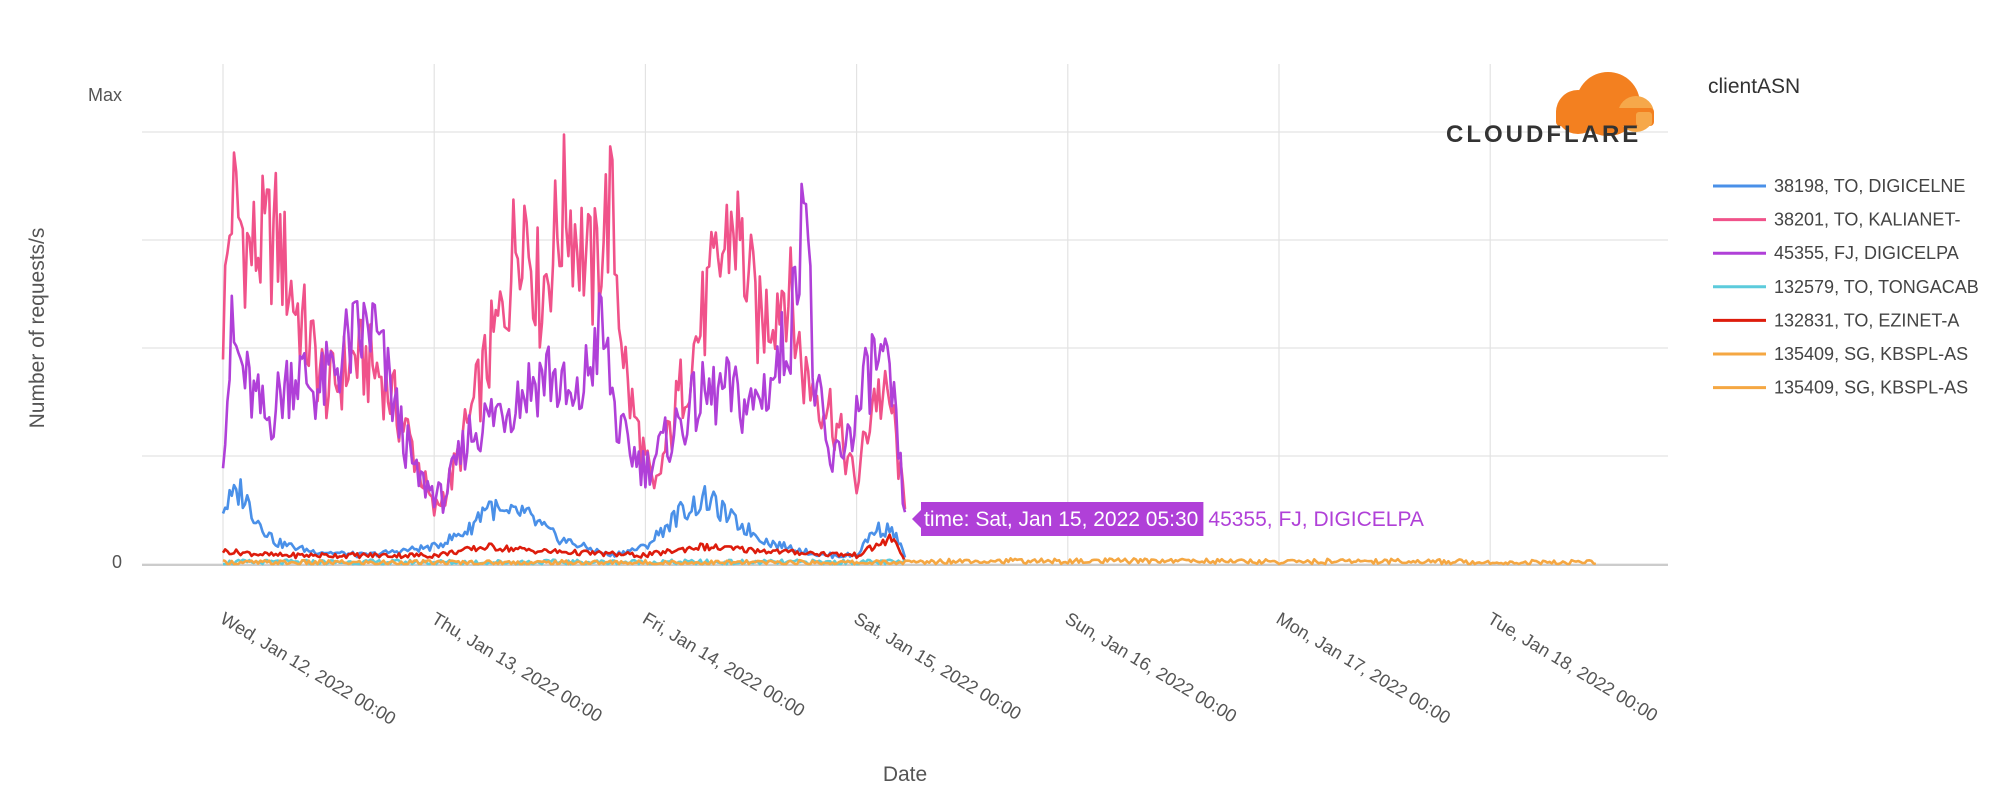 Image resolution: width=1999 pixels, height=801 pixels. Describe the element at coordinates (1754, 86) in the screenshot. I see `legend-title: clientASN` at that location.